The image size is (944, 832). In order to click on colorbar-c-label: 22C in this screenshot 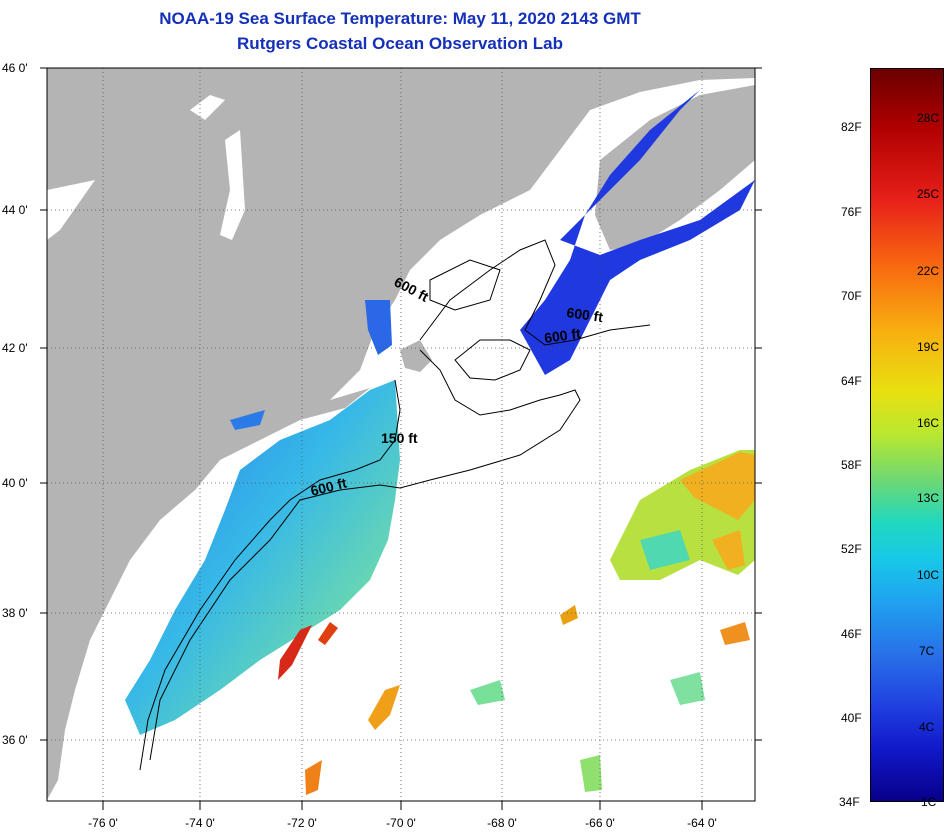, I will do `click(928, 271)`.